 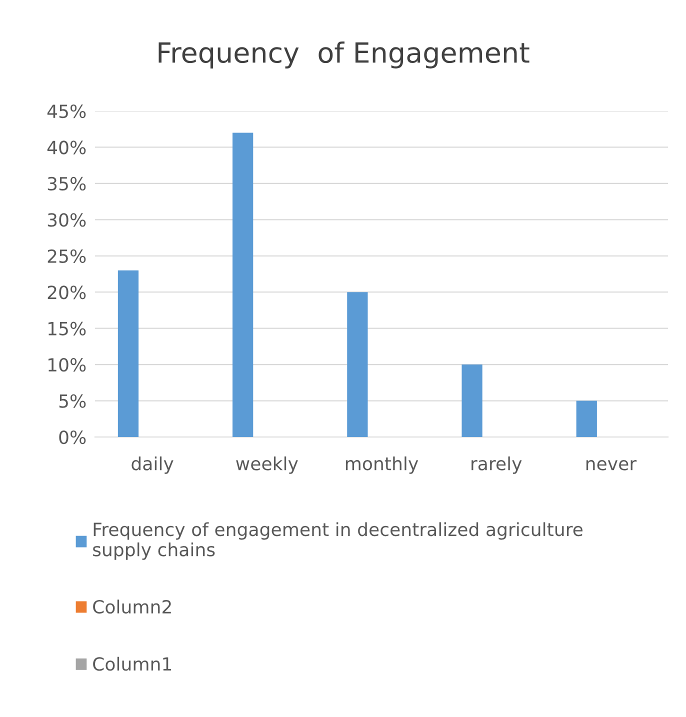 What do you see at coordinates (67, 220) in the screenshot?
I see `y-tick-label: 30%` at bounding box center [67, 220].